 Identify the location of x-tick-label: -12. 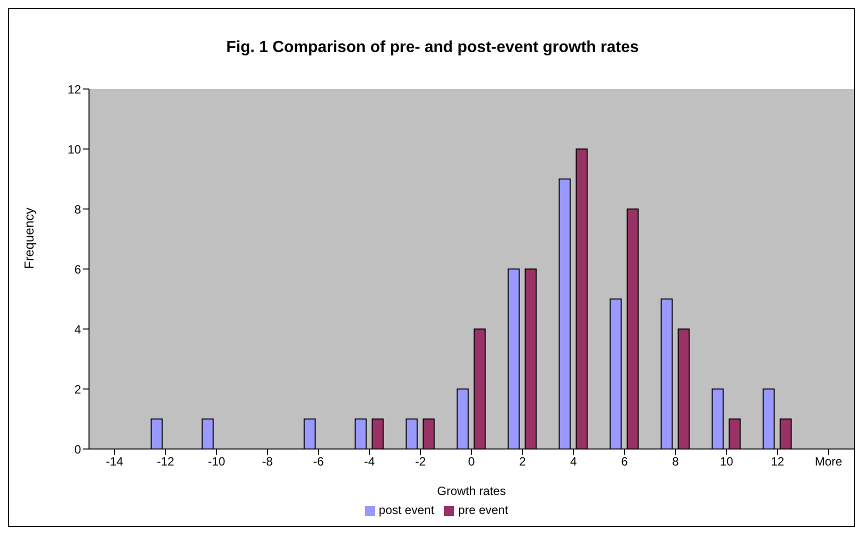
(165, 461).